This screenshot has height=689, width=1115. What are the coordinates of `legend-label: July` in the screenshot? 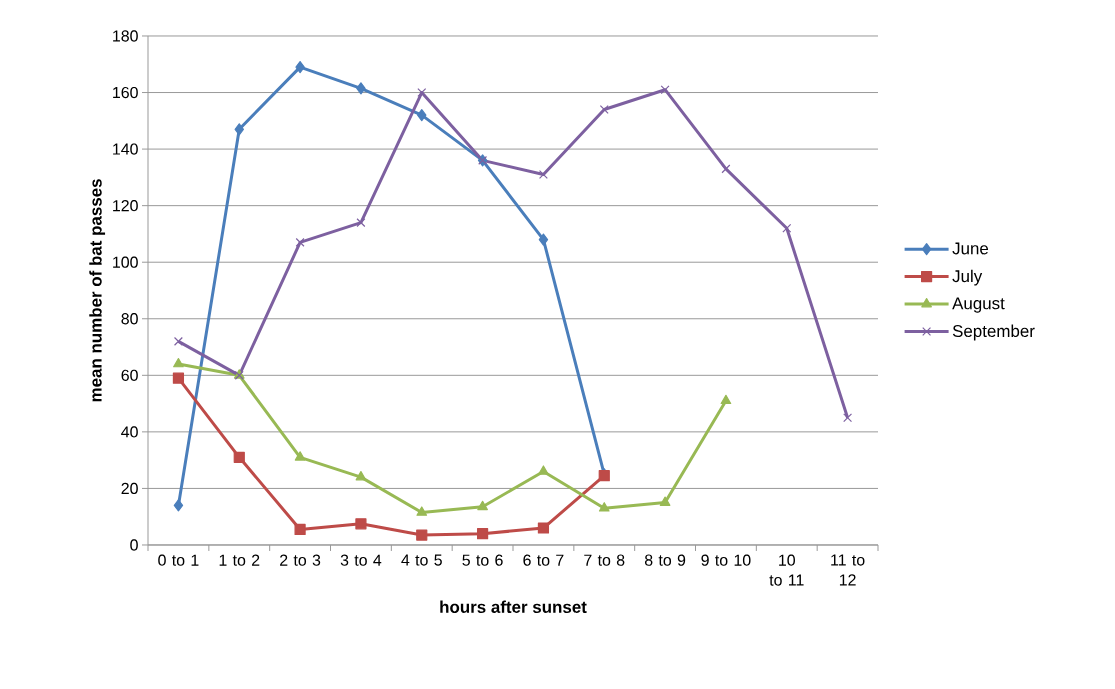 It's located at (967, 277).